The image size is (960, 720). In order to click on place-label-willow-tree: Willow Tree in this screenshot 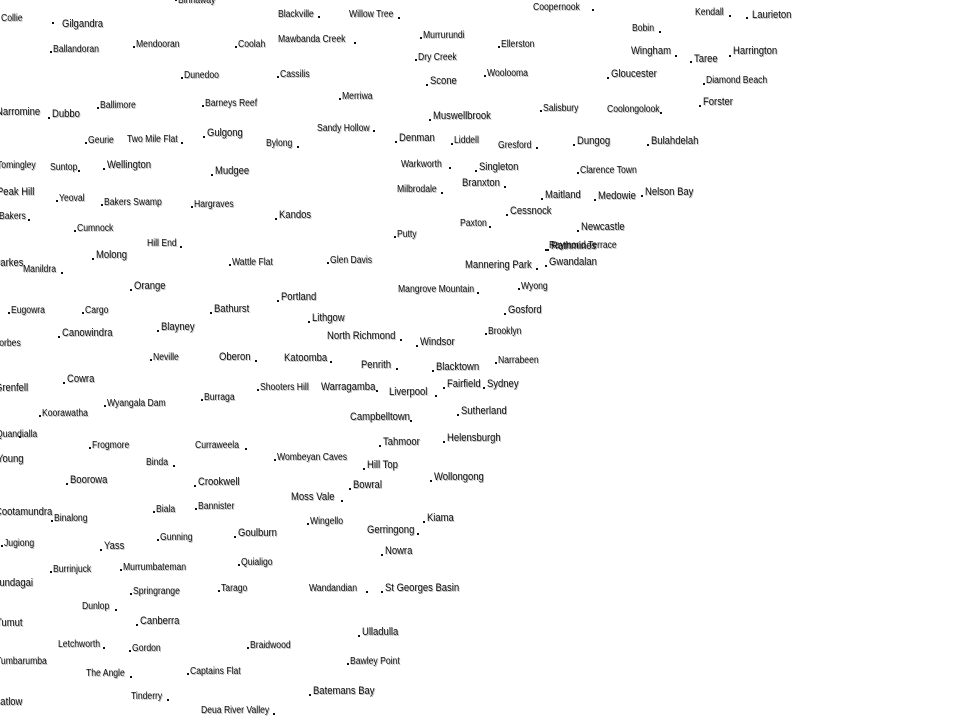, I will do `click(371, 14)`.